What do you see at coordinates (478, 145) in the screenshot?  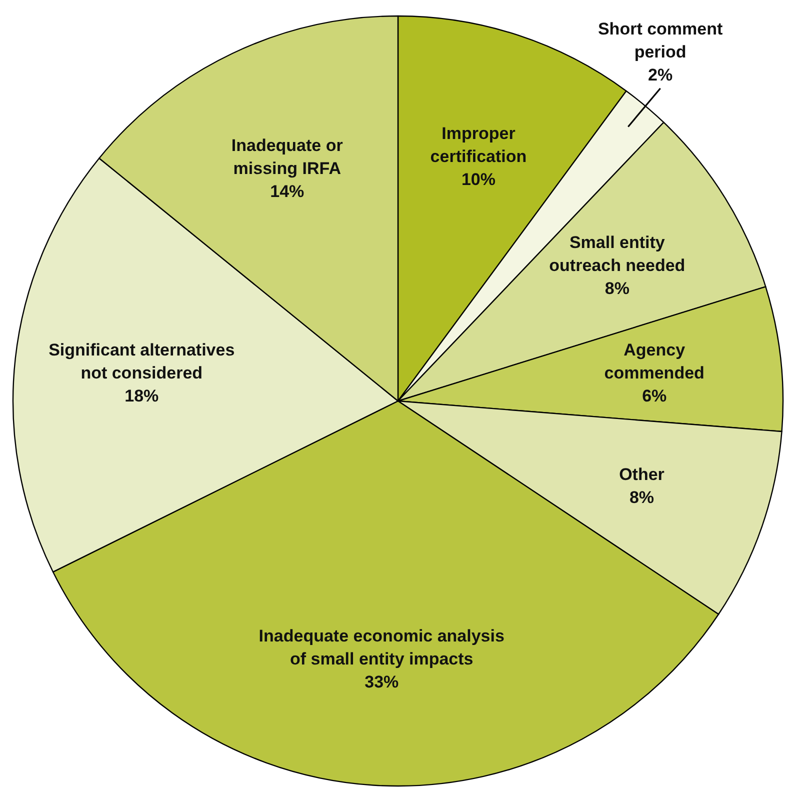 I see `slice-label: Improper certification` at bounding box center [478, 145].